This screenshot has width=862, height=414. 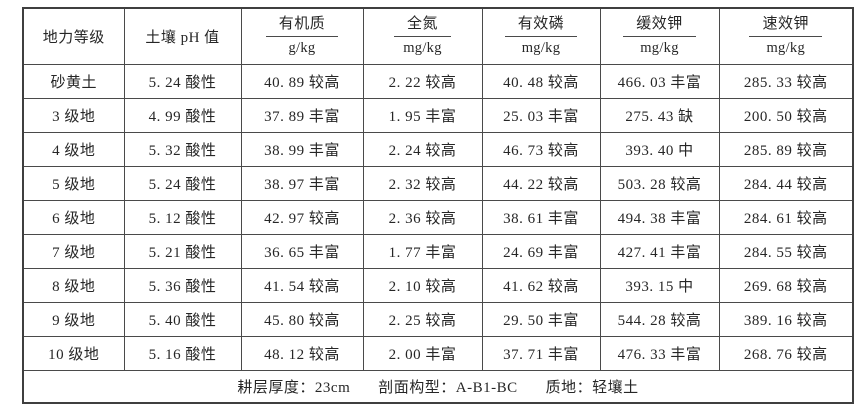 What do you see at coordinates (541, 353) in the screenshot?
I see `value-cell: 37. 71 丰富` at bounding box center [541, 353].